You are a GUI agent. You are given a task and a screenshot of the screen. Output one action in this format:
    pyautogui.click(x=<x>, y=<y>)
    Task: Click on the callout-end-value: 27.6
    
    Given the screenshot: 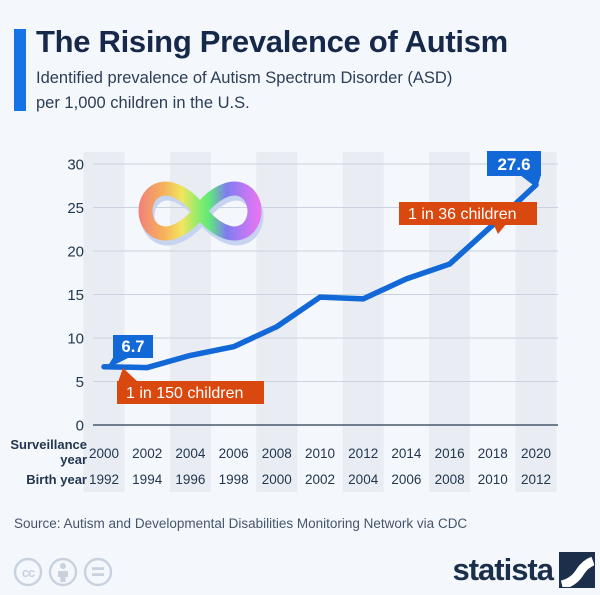 What is the action you would take?
    pyautogui.click(x=514, y=169)
    